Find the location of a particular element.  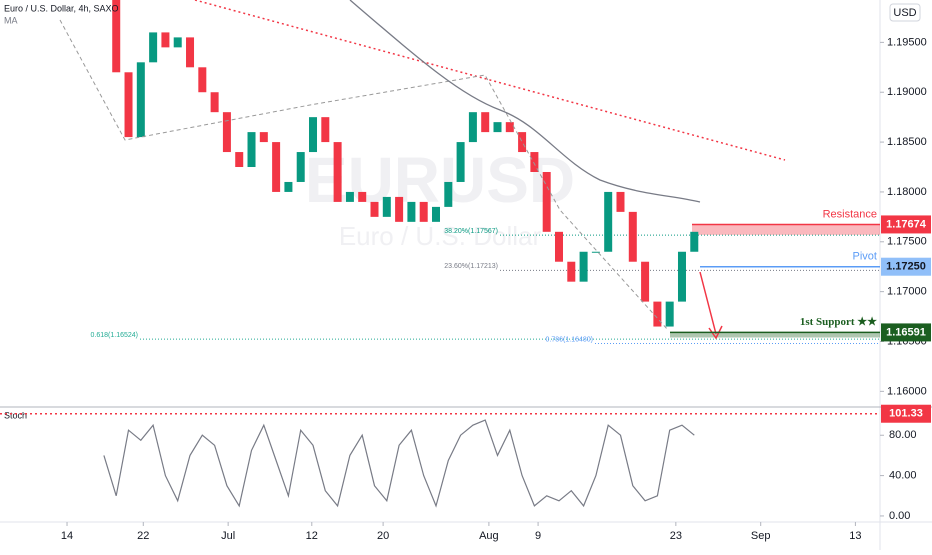

level-name: Pivot is located at coordinates (865, 257).